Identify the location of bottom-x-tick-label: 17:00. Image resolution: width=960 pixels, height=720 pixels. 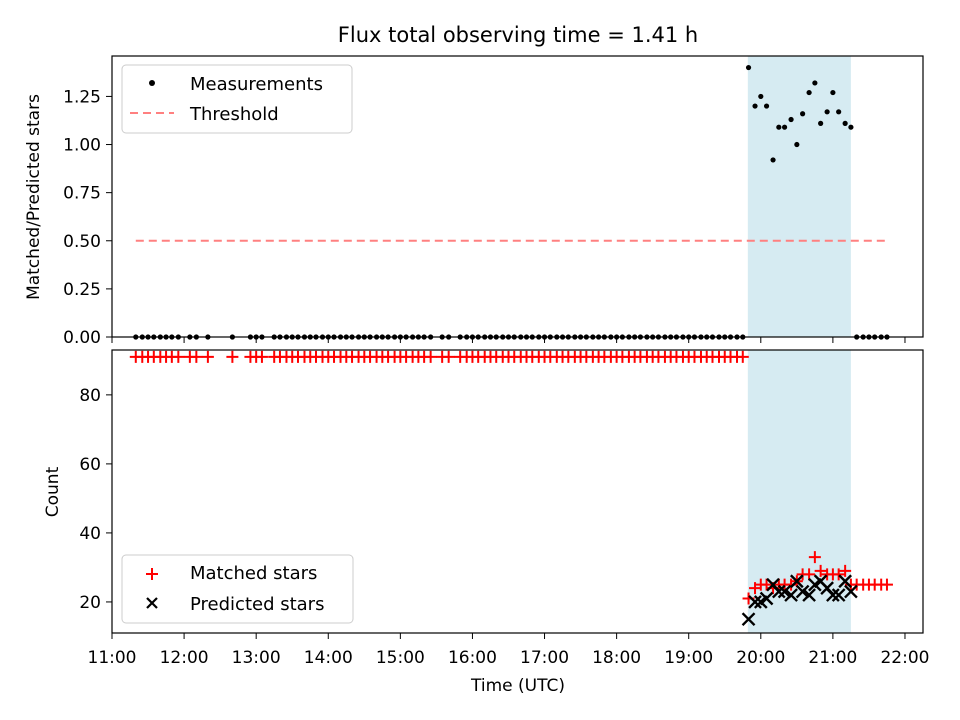
(544, 658).